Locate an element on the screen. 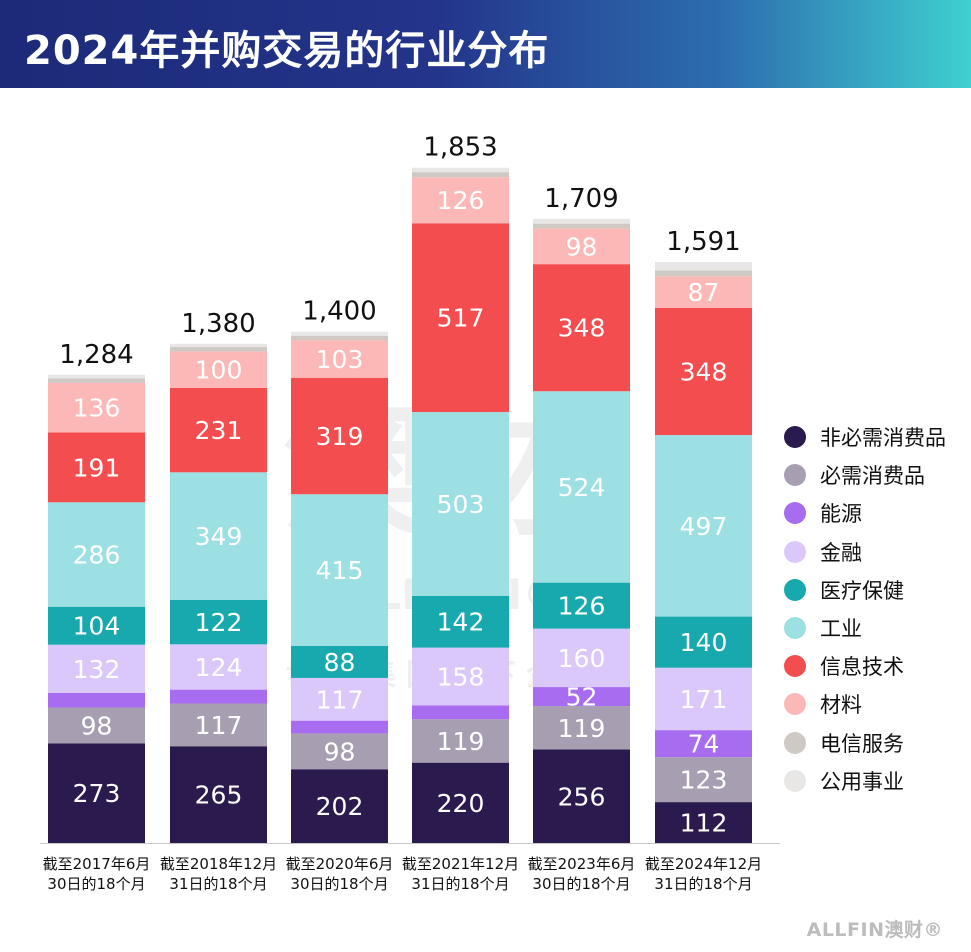  data-label: 88 is located at coordinates (340, 662).